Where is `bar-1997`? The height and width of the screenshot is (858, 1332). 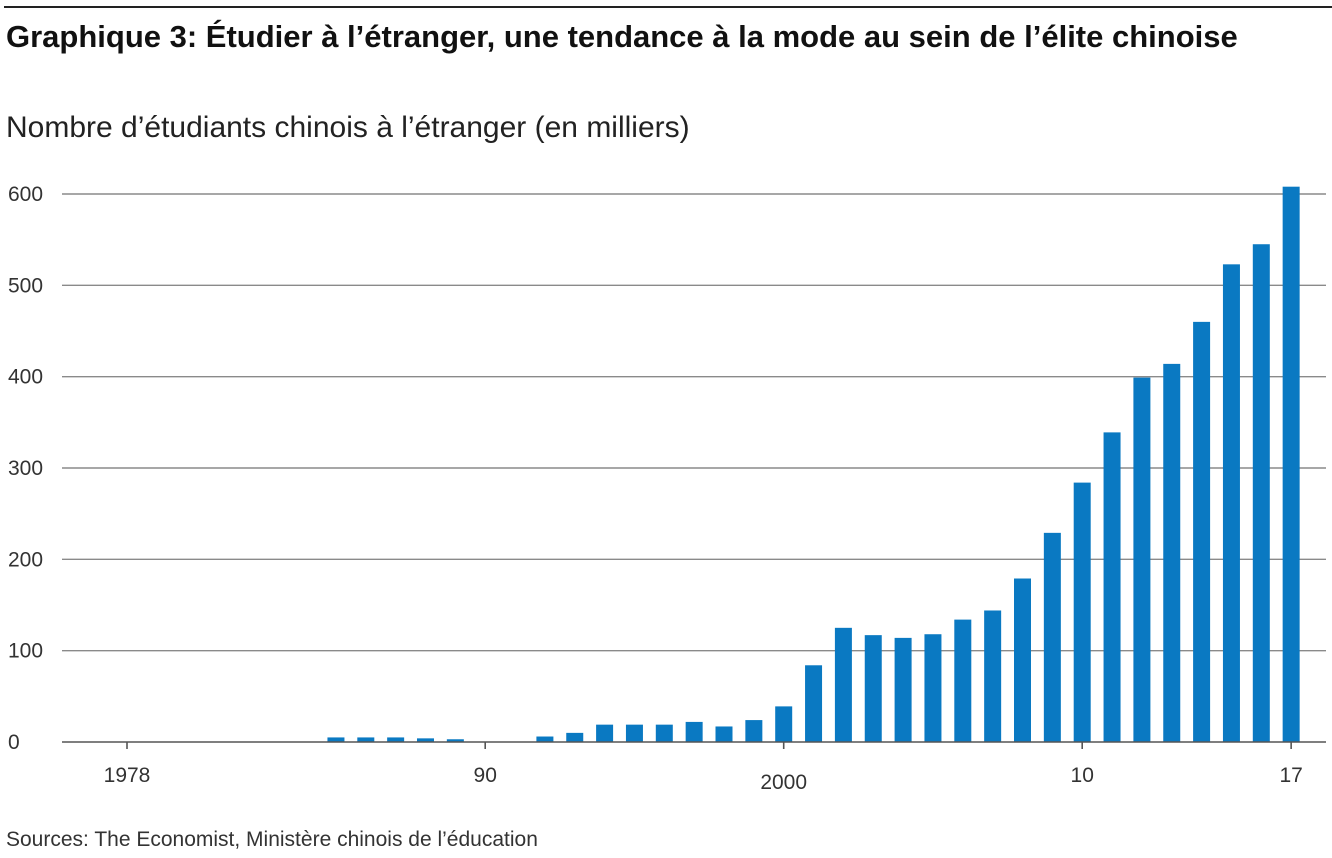
bar-1997 is located at coordinates (694, 731).